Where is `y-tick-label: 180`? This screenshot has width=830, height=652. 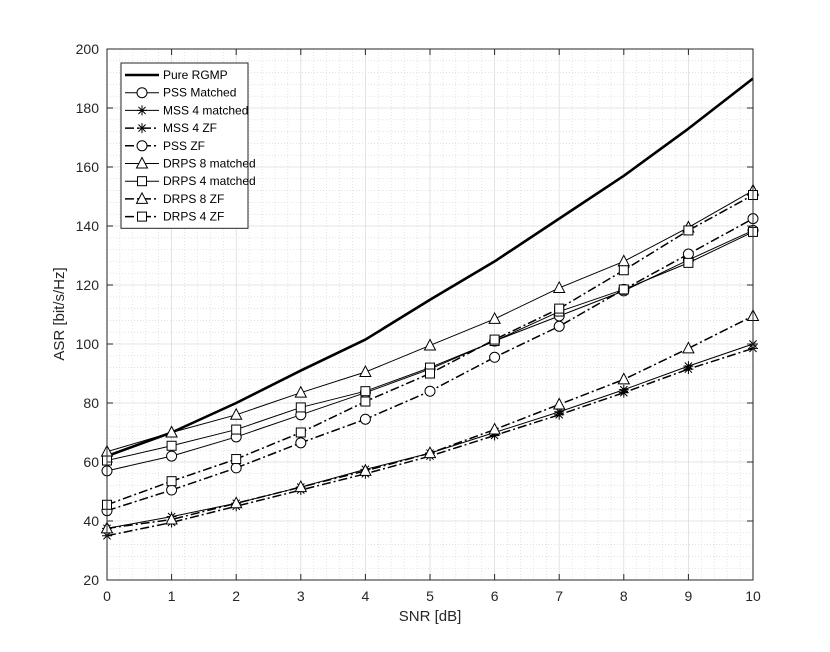
y-tick-label: 180 is located at coordinates (88, 108).